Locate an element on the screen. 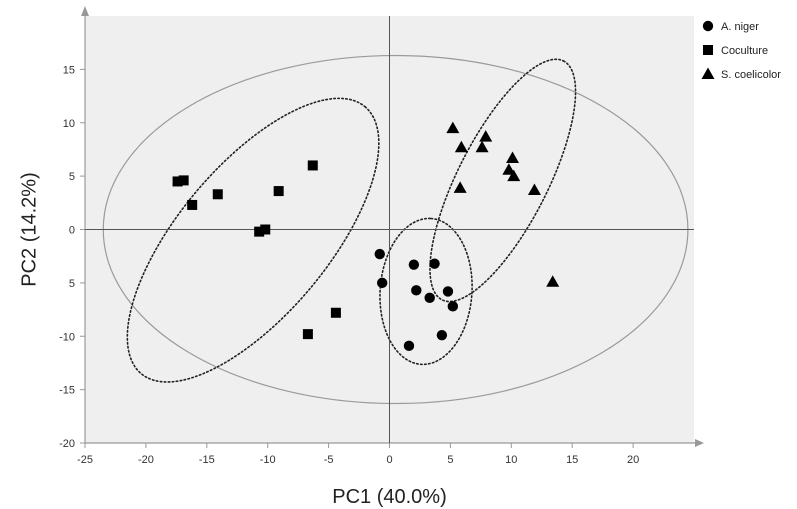  x-tick-label: 10 is located at coordinates (511, 460).